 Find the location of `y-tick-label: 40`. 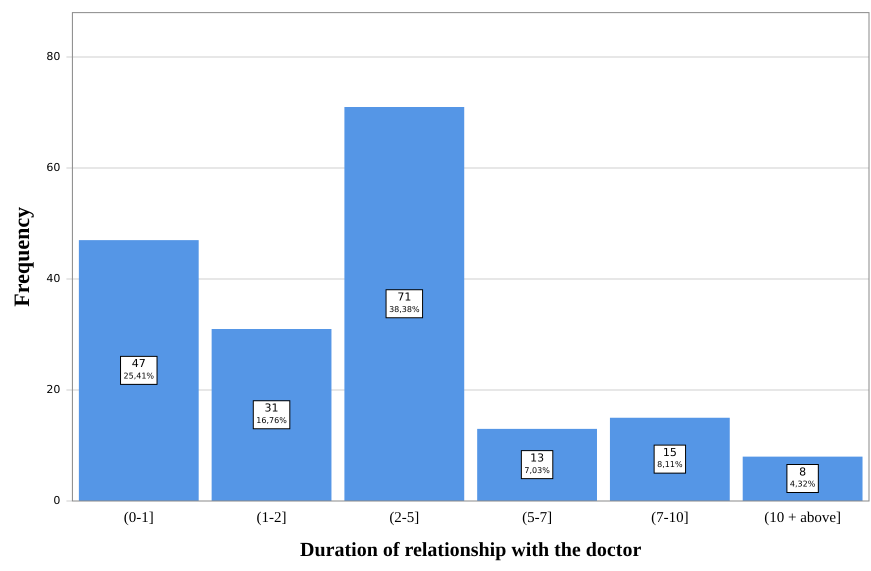

y-tick-label: 40 is located at coordinates (53, 278).